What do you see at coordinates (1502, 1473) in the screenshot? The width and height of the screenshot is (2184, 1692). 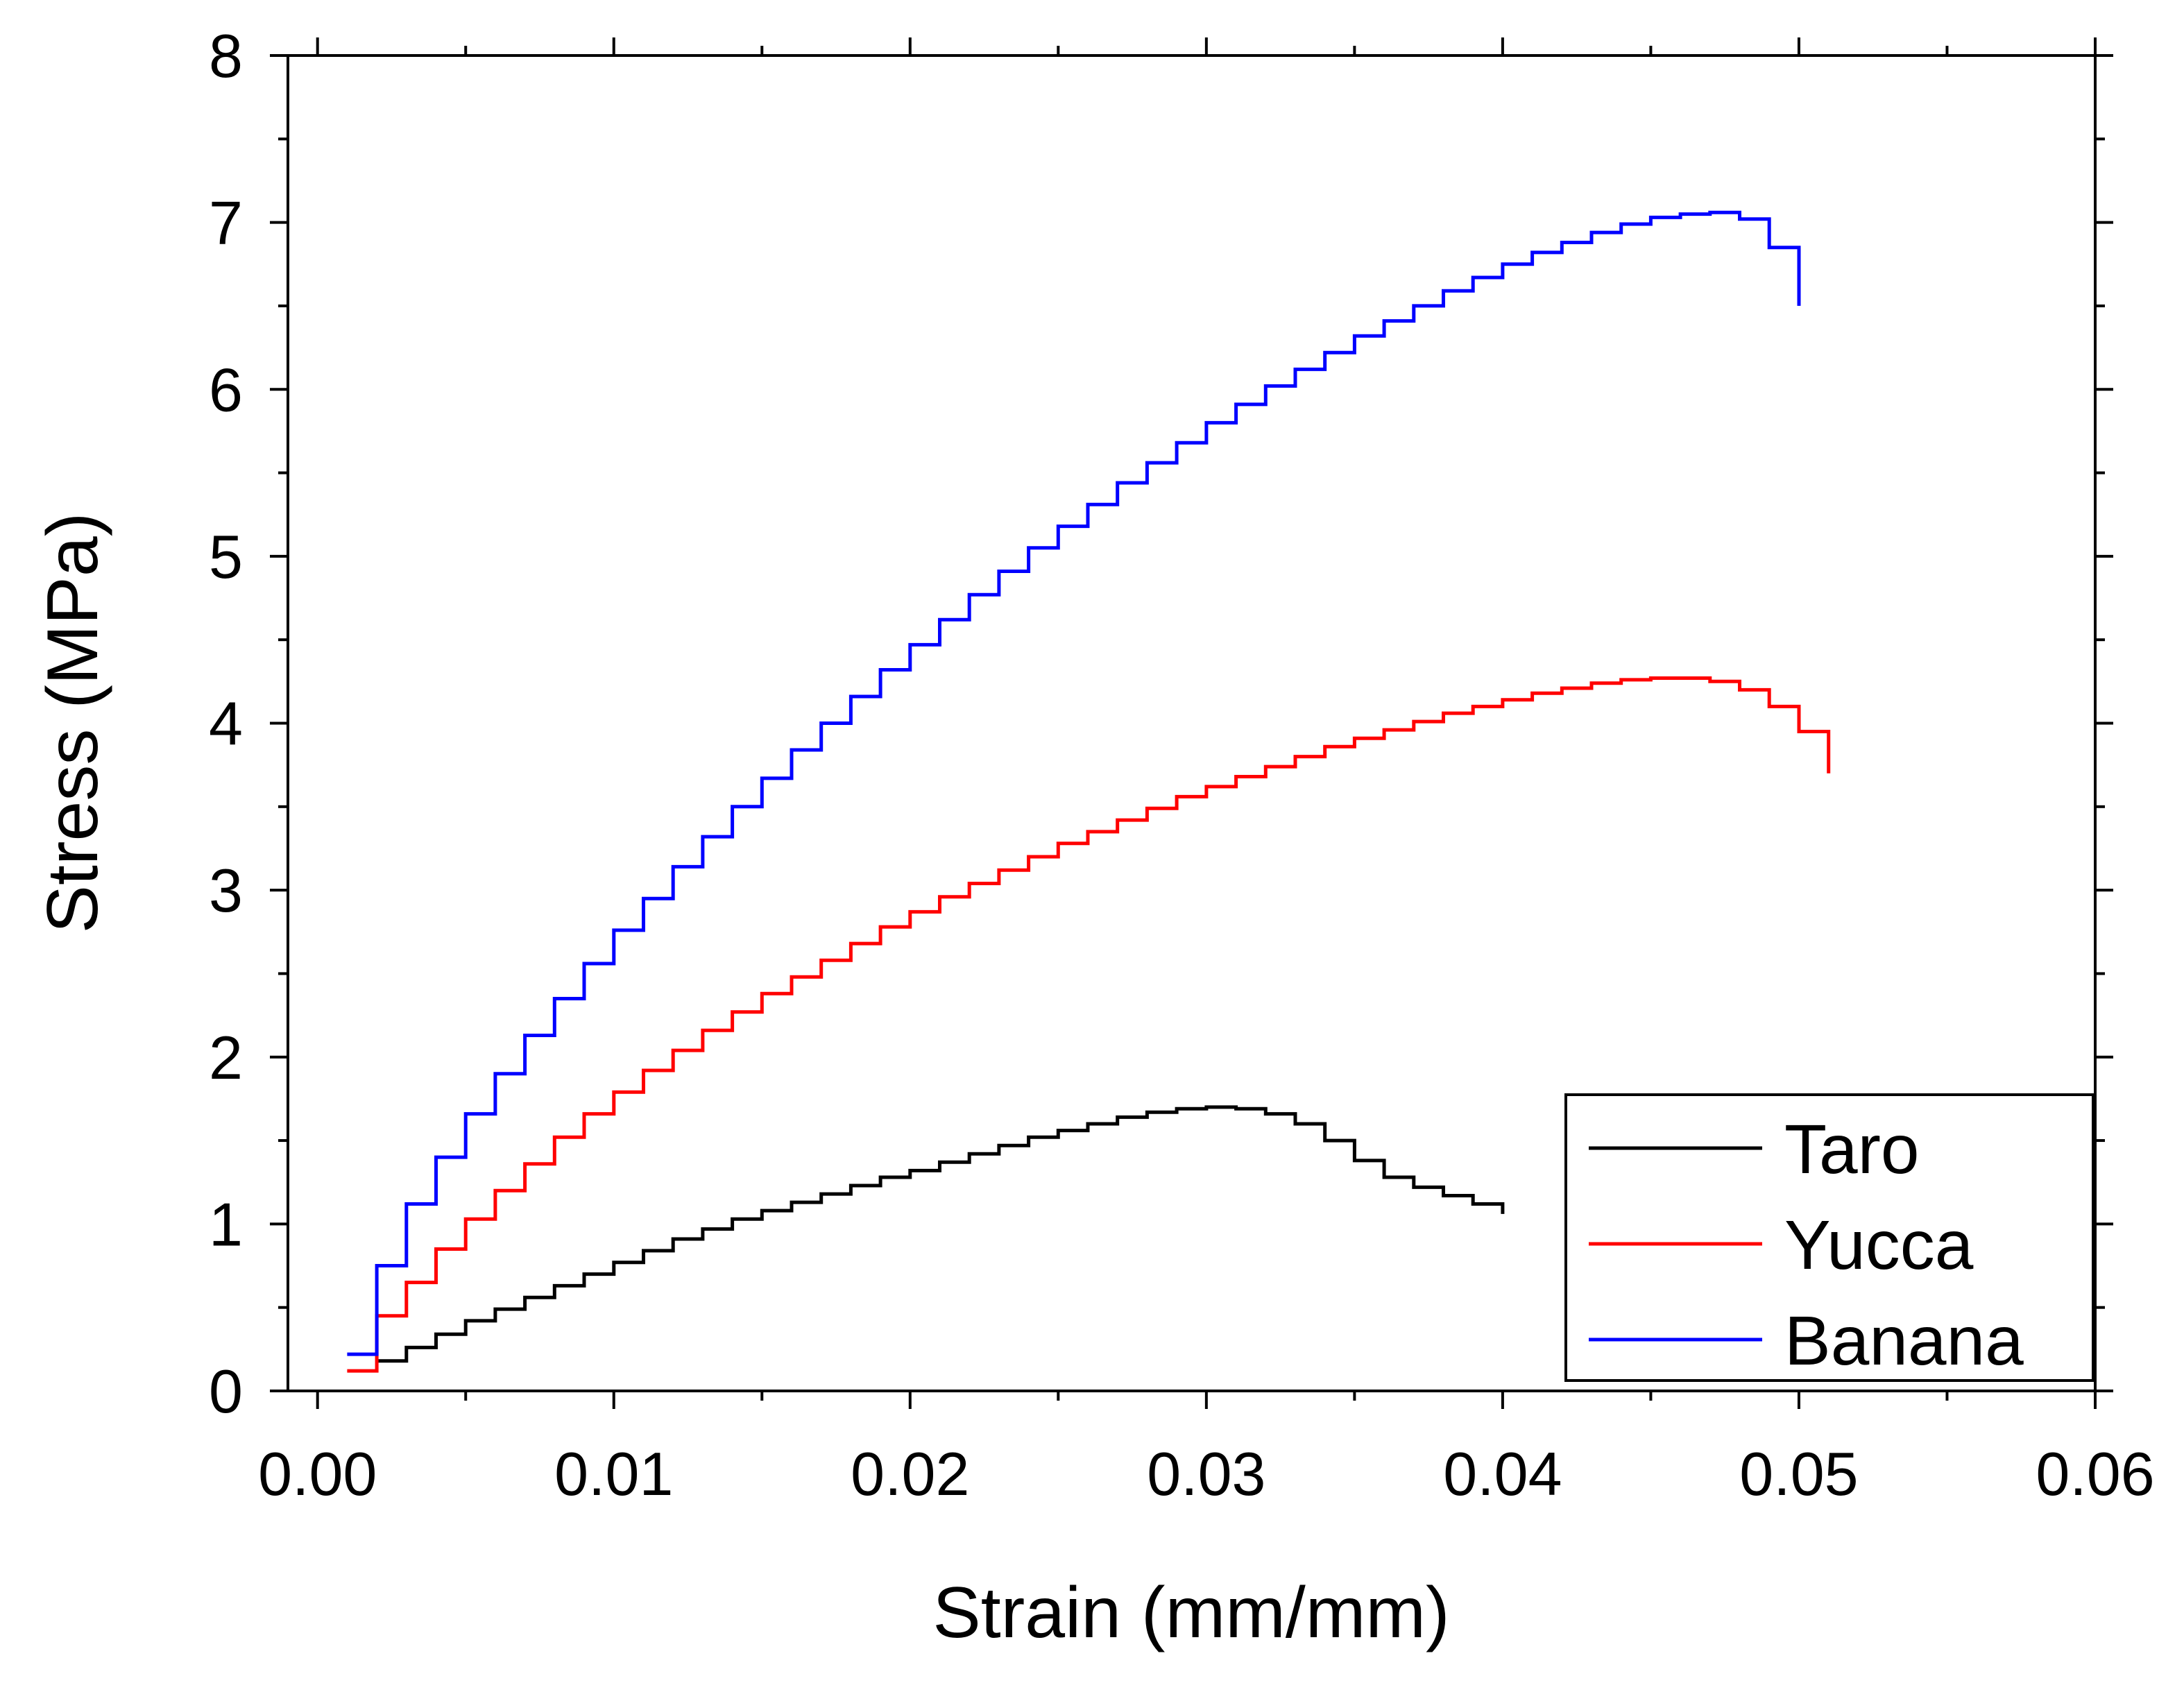 I see `x-tick-label: 0.04` at bounding box center [1502, 1473].